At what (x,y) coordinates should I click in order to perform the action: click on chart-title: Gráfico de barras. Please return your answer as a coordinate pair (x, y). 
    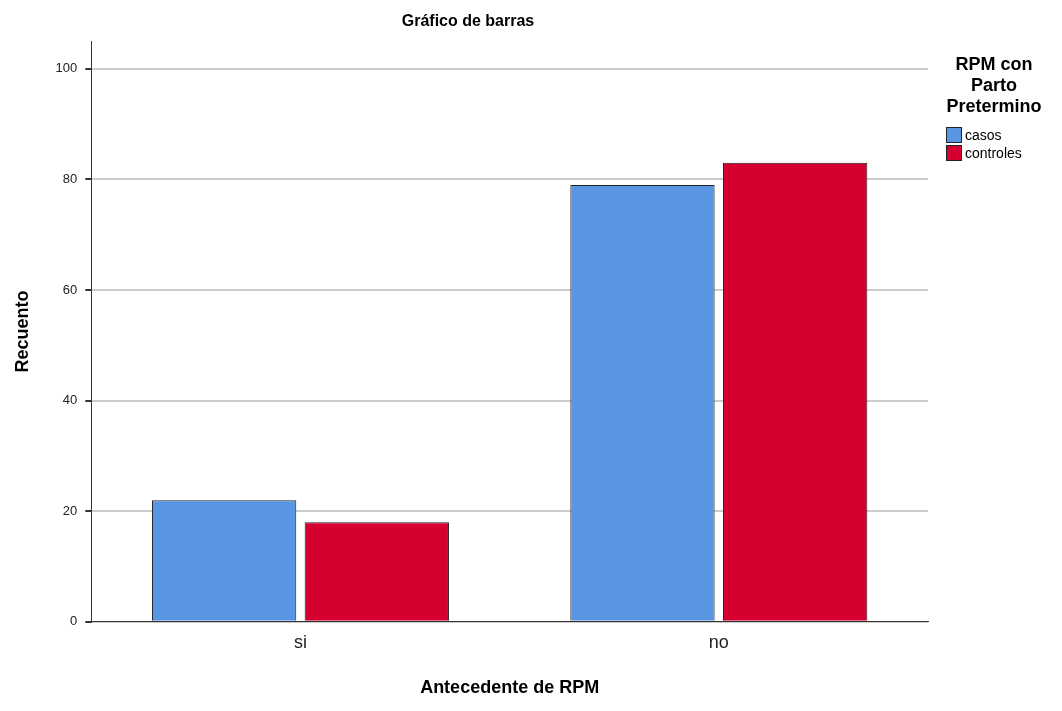
    Looking at the image, I should click on (468, 21).